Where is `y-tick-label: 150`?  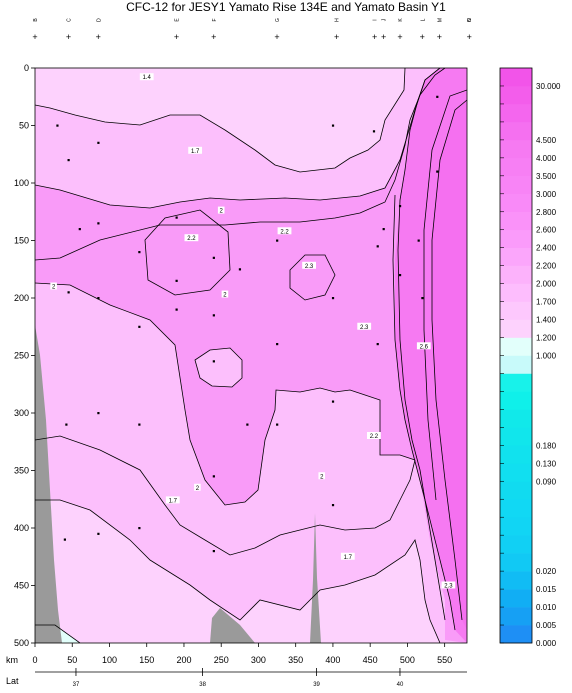 y-tick-label: 150 is located at coordinates (21, 241).